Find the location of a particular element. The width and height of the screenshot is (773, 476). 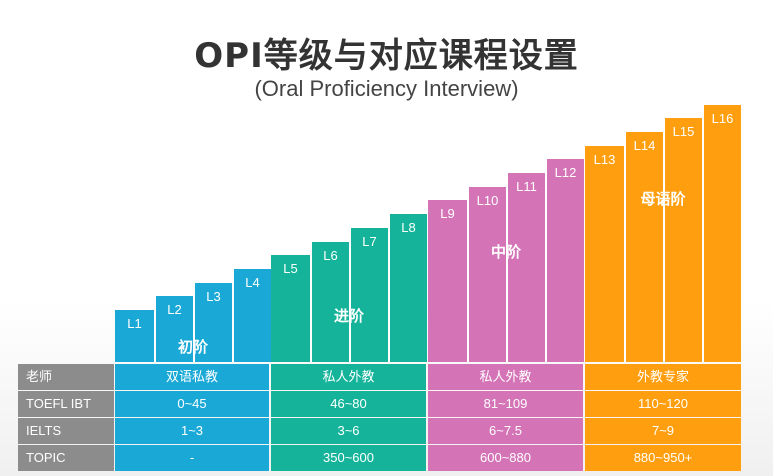

table-cell: 1~3 is located at coordinates (192, 431).